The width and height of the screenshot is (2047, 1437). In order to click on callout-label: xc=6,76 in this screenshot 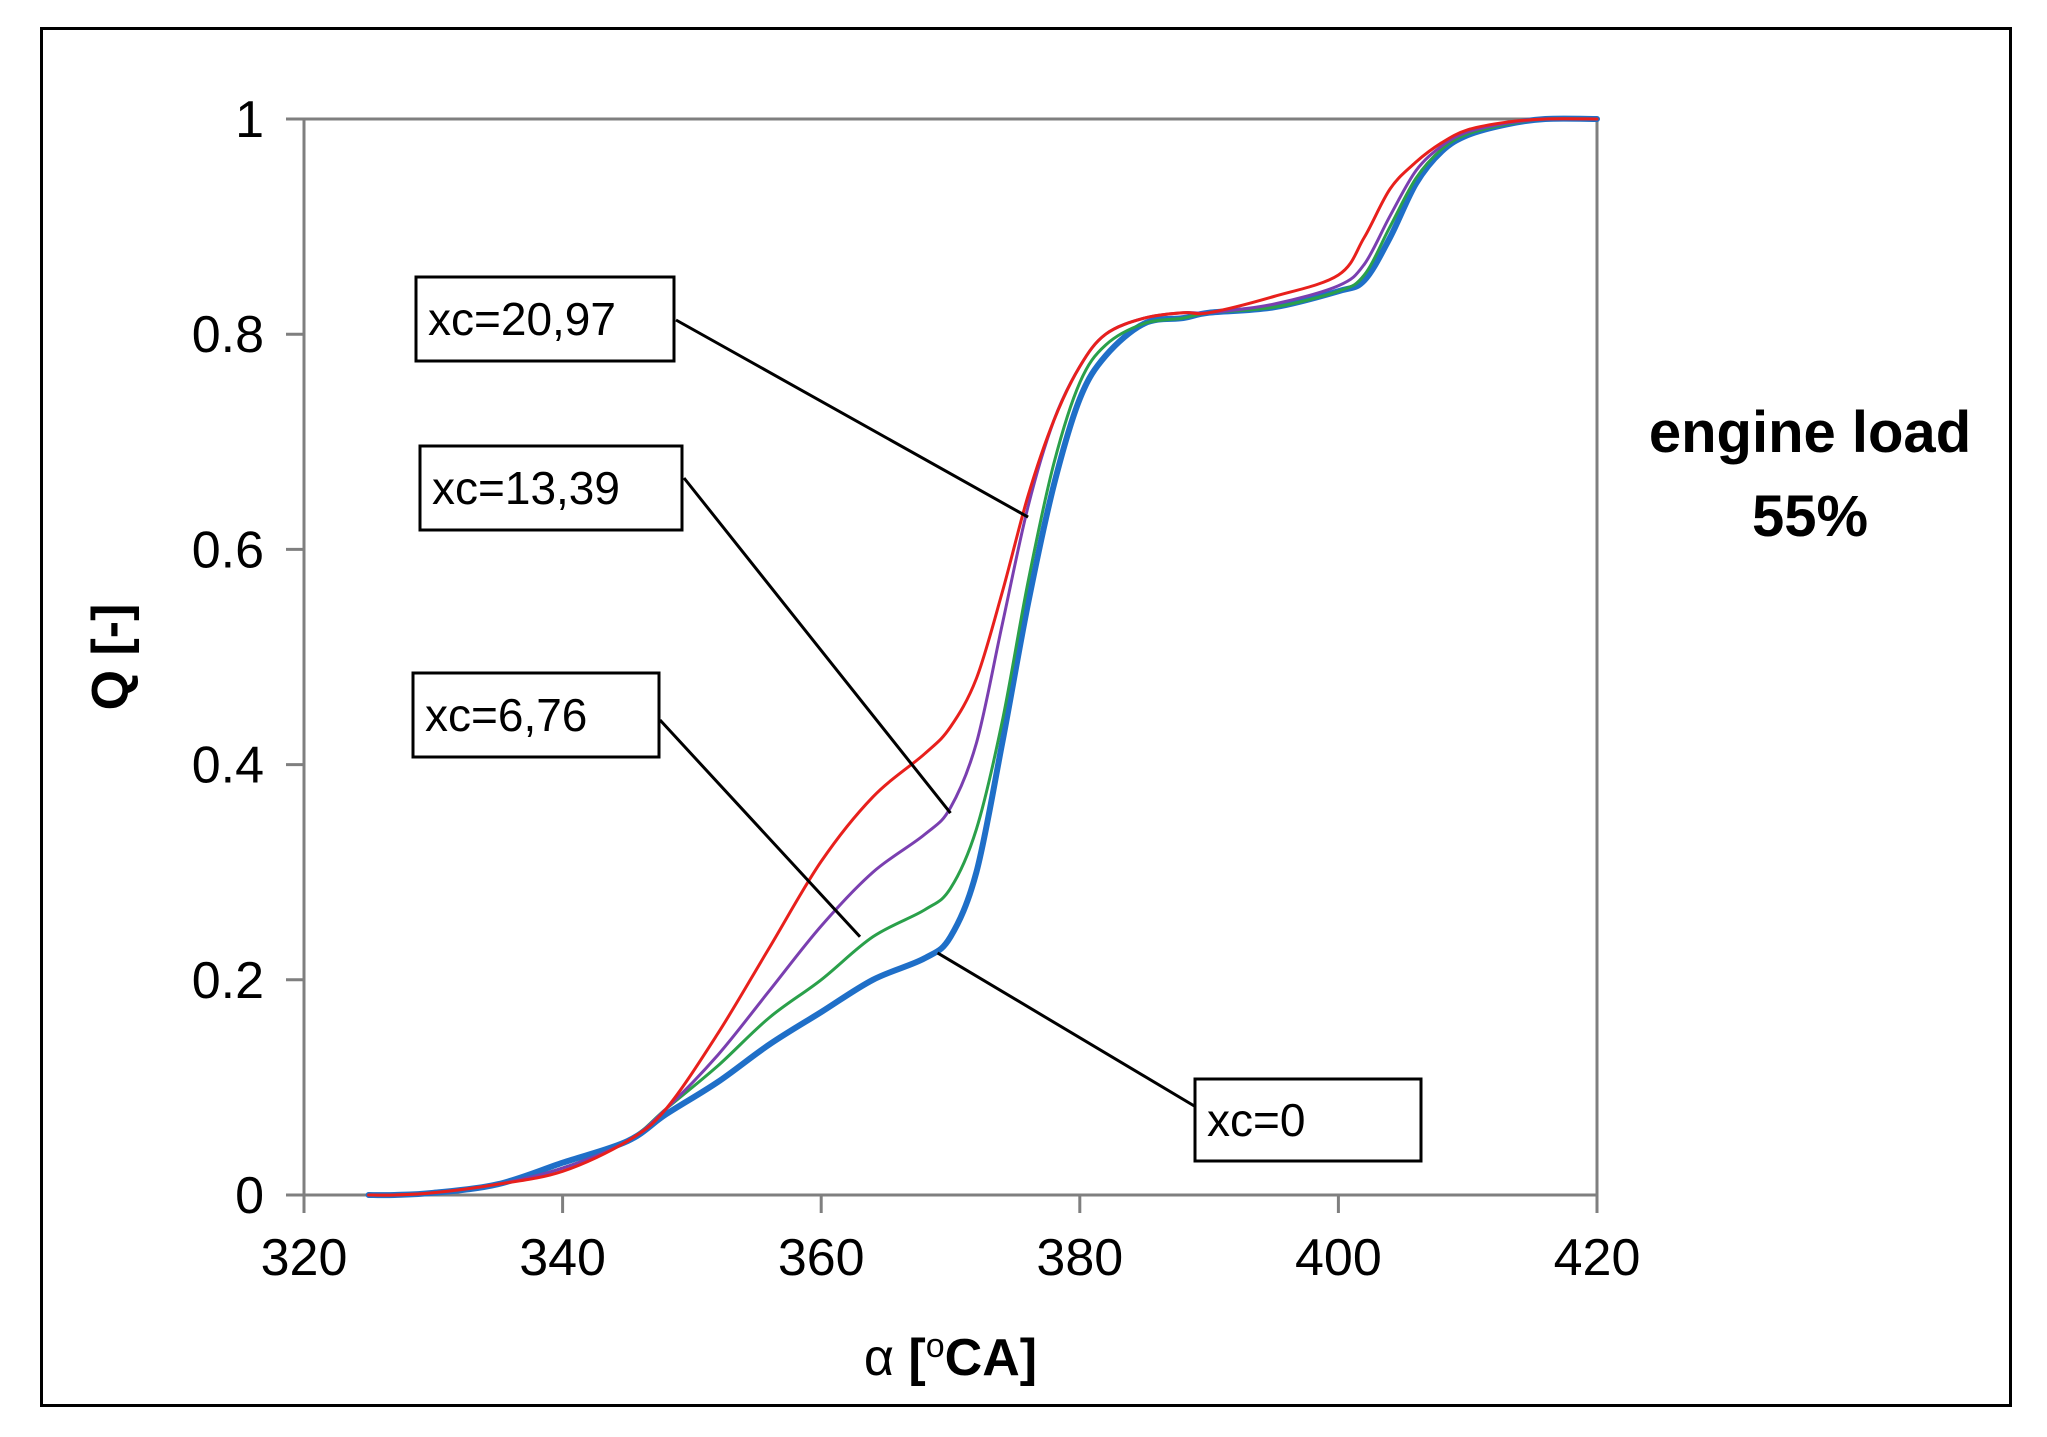, I will do `click(506, 715)`.